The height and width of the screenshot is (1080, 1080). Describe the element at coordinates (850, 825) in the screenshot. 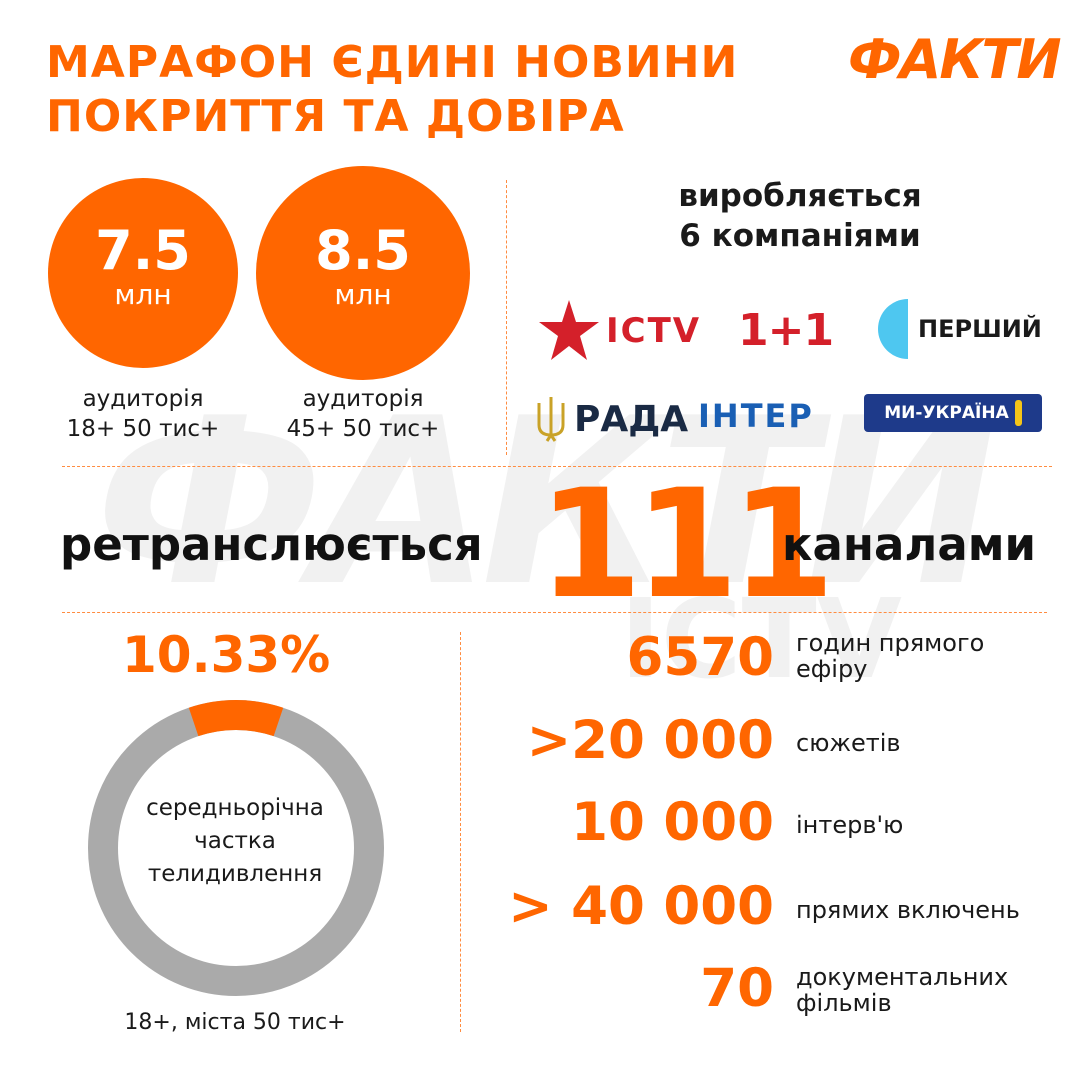

I see `stat-label: інтерв'ю` at that location.